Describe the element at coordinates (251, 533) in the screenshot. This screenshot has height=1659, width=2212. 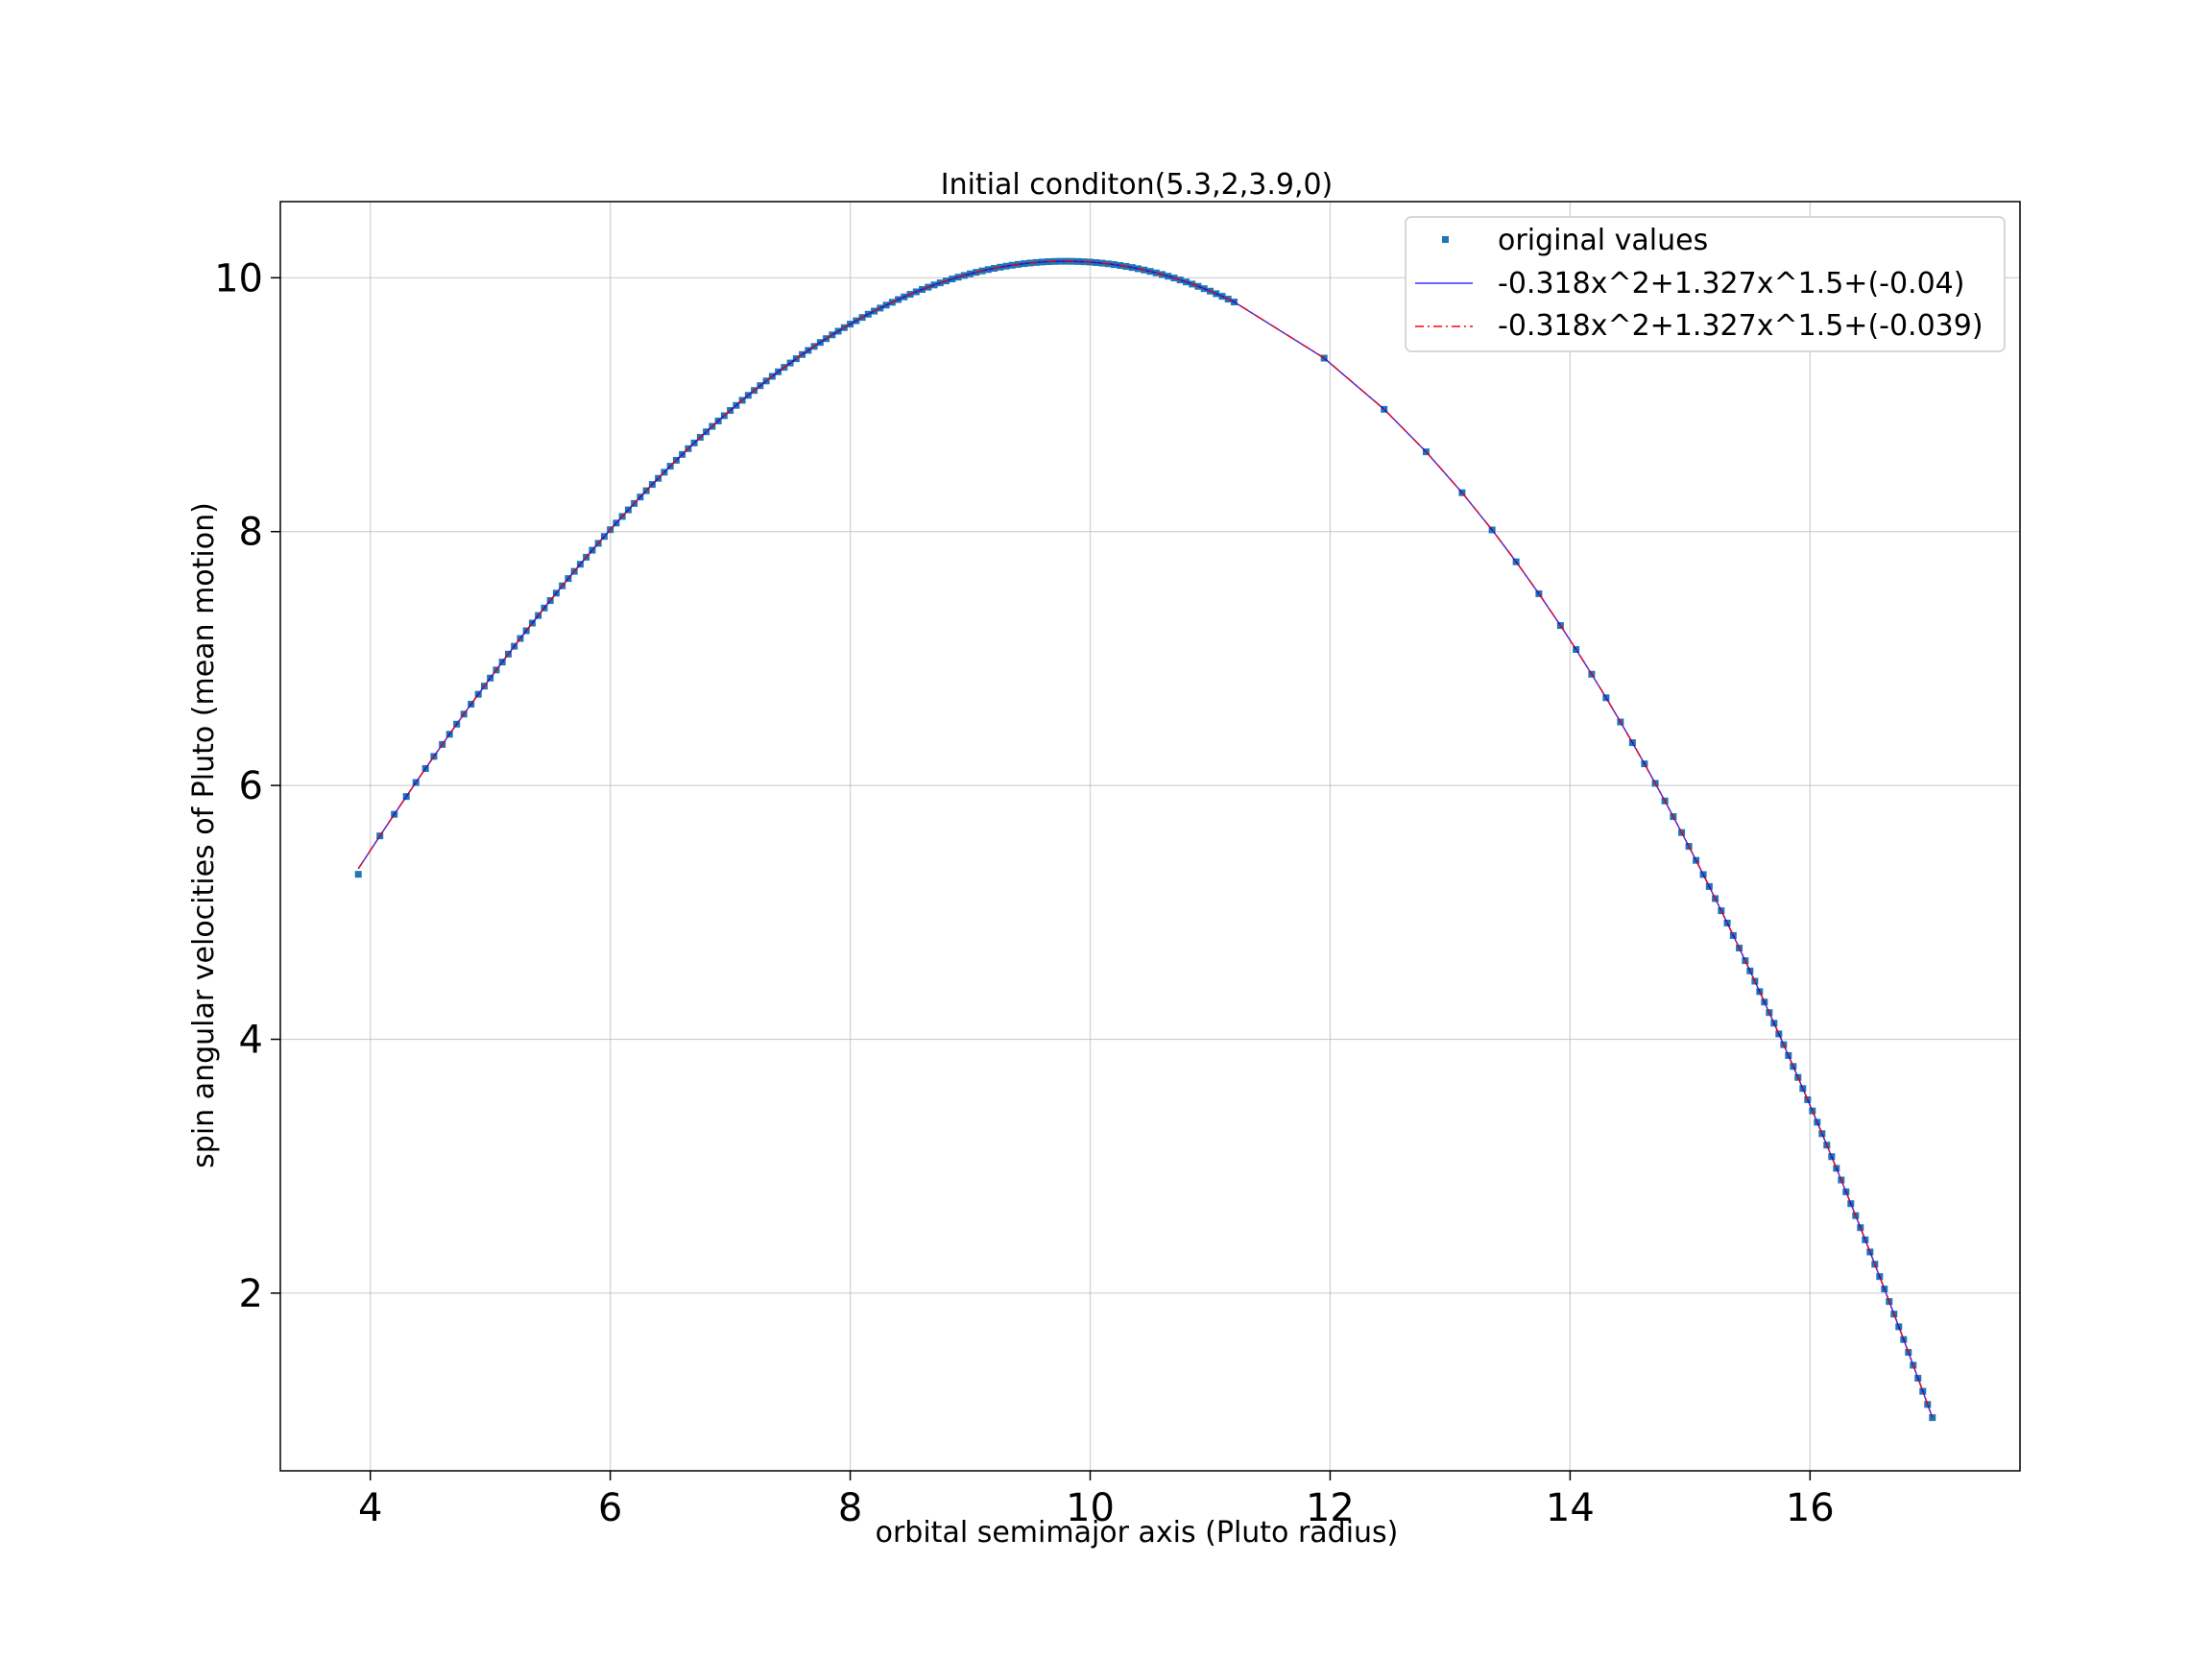
I see `y-tick-label: 8` at that location.